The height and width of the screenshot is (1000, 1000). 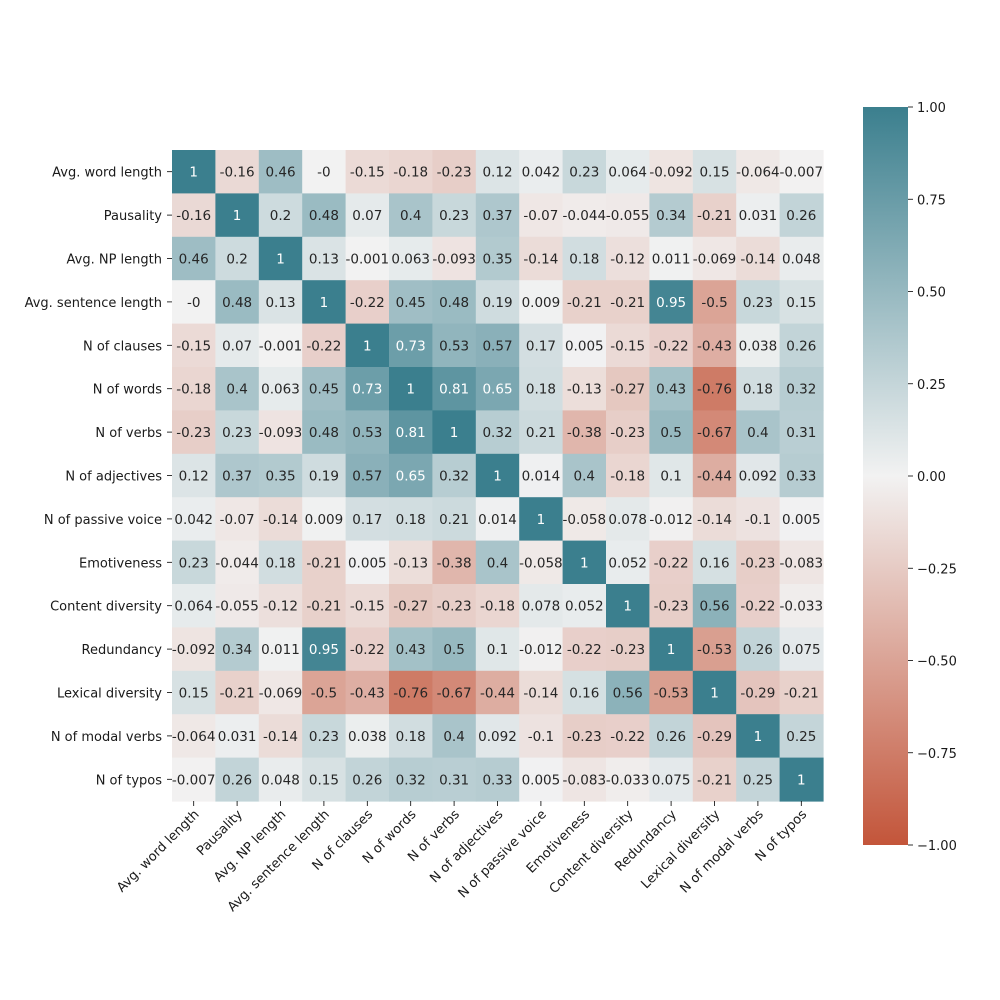 What do you see at coordinates (931, 293) in the screenshot?
I see `colorbar-tick-label: 0.50` at bounding box center [931, 293].